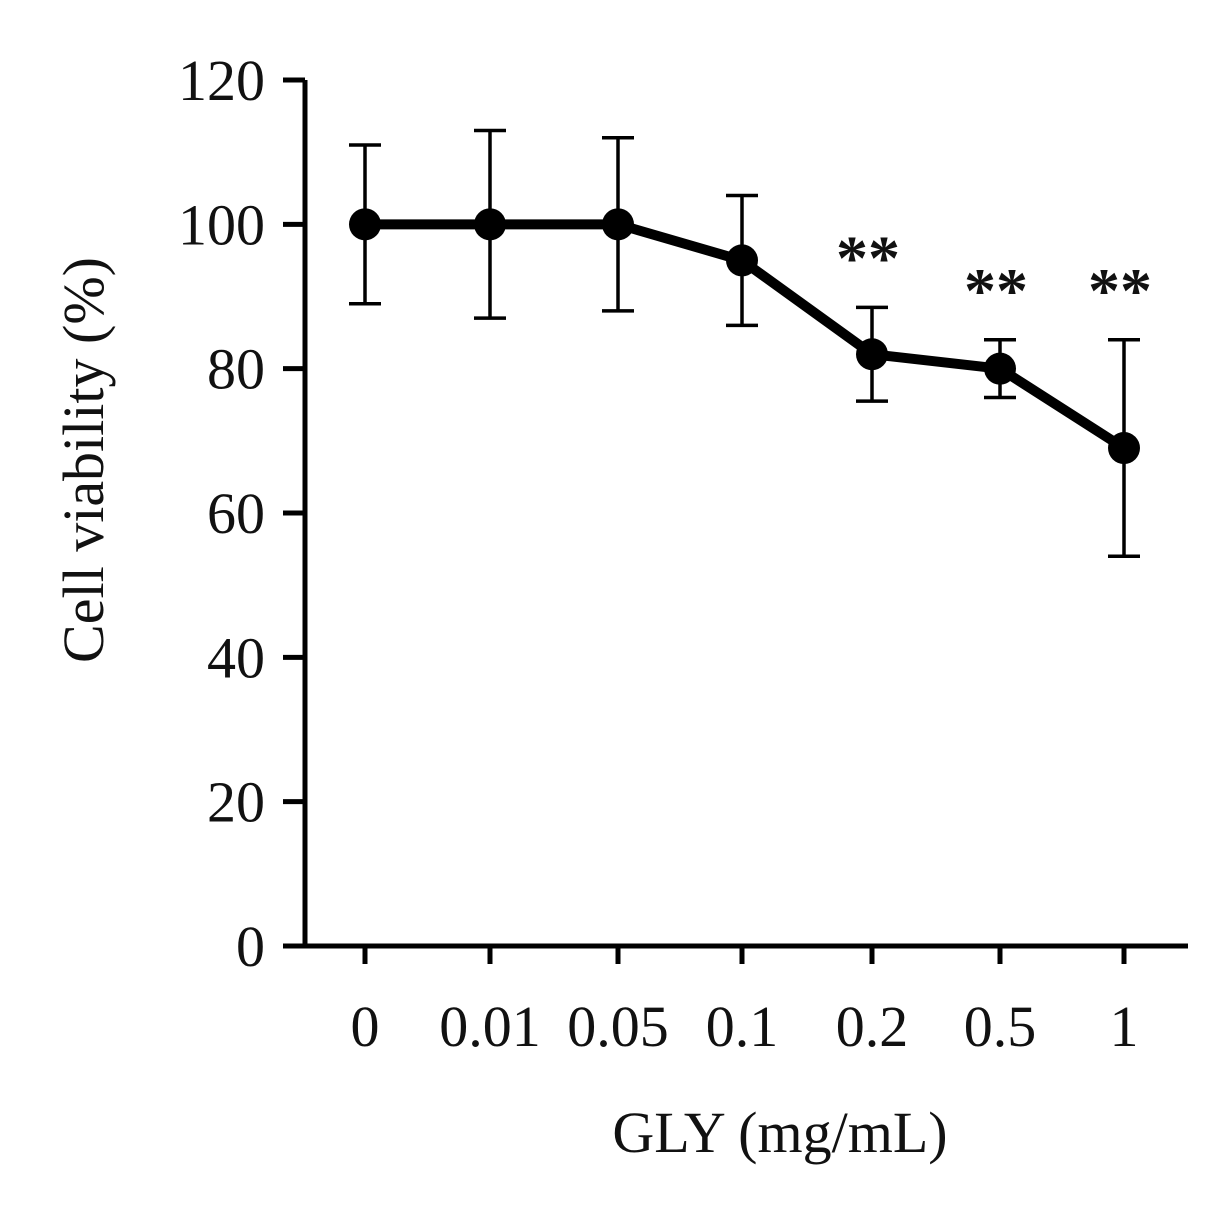 The width and height of the screenshot is (1227, 1206). What do you see at coordinates (742, 260) in the screenshot?
I see `data-point-0.1` at bounding box center [742, 260].